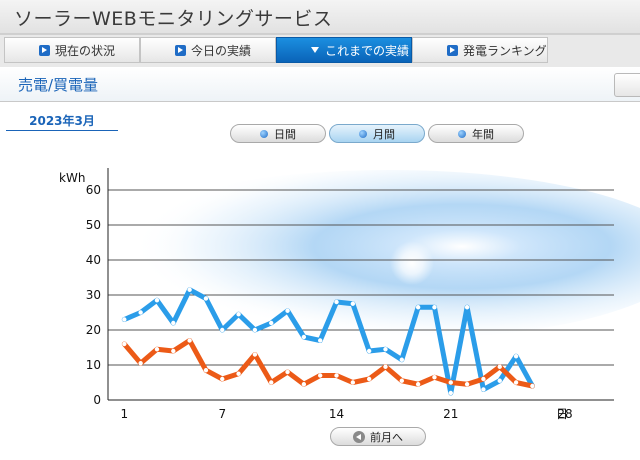 Image resolution: width=640 pixels, height=460 pixels. I want to click on period-yearly-button: 年間, so click(476, 133).